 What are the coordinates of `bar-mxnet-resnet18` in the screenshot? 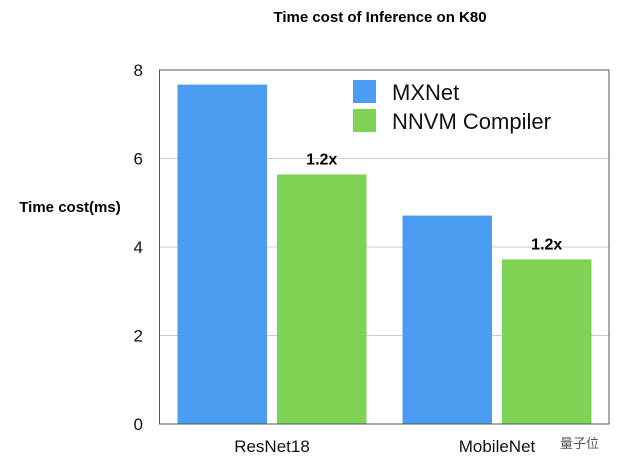 It's located at (222, 254).